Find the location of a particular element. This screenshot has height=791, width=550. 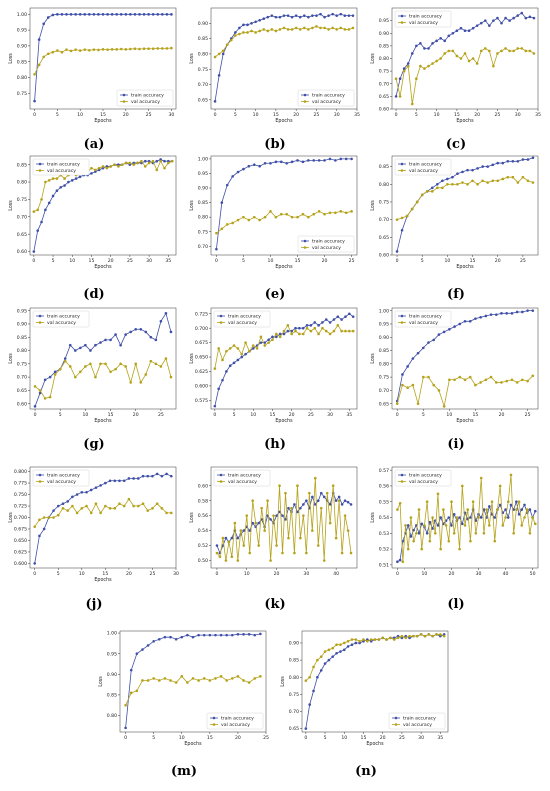

legend-marker-val is located at coordinates (40, 481).